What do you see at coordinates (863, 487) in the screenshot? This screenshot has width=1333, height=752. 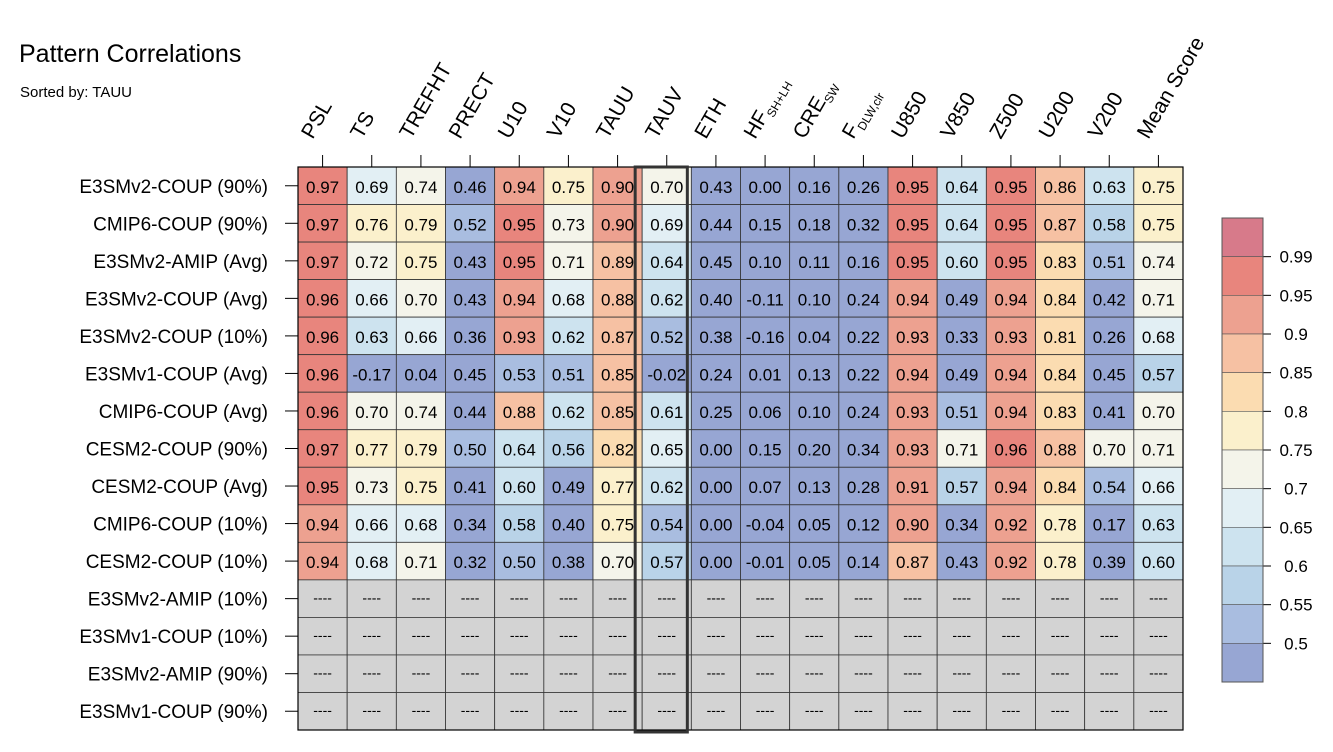 I see `cell-value: 0.28` at bounding box center [863, 487].